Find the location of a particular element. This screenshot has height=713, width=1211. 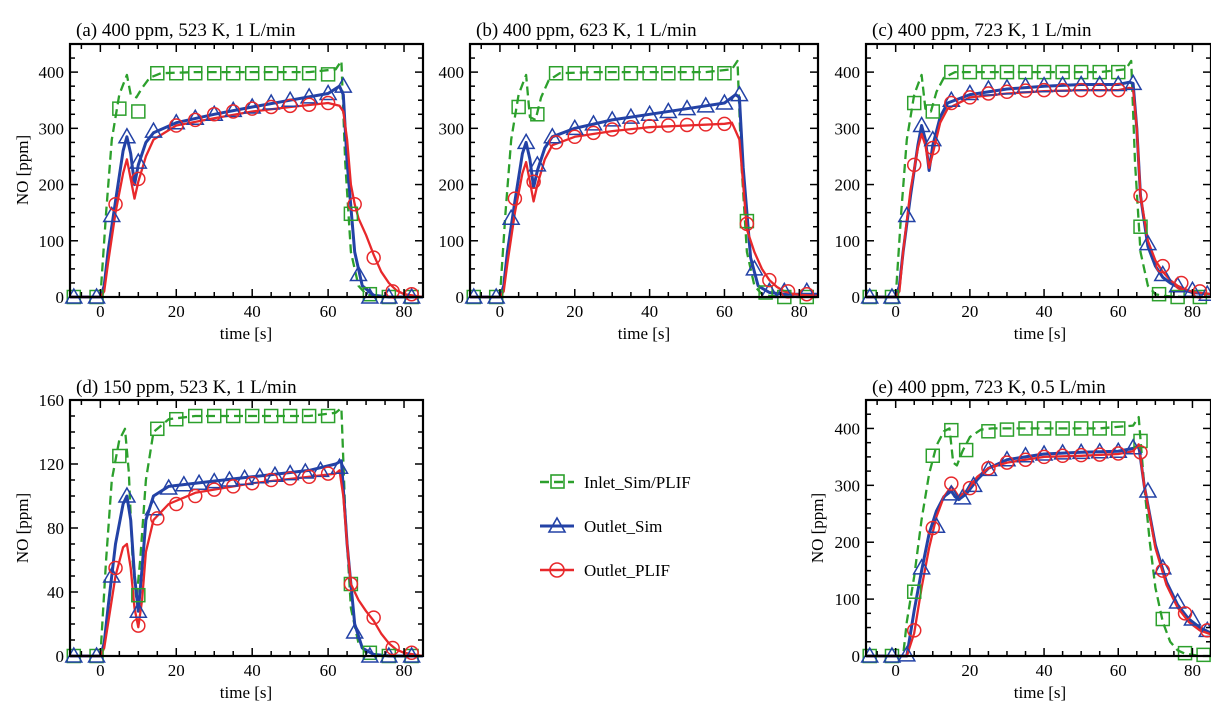

panel-b-xlabel: time [s] is located at coordinates (644, 333).